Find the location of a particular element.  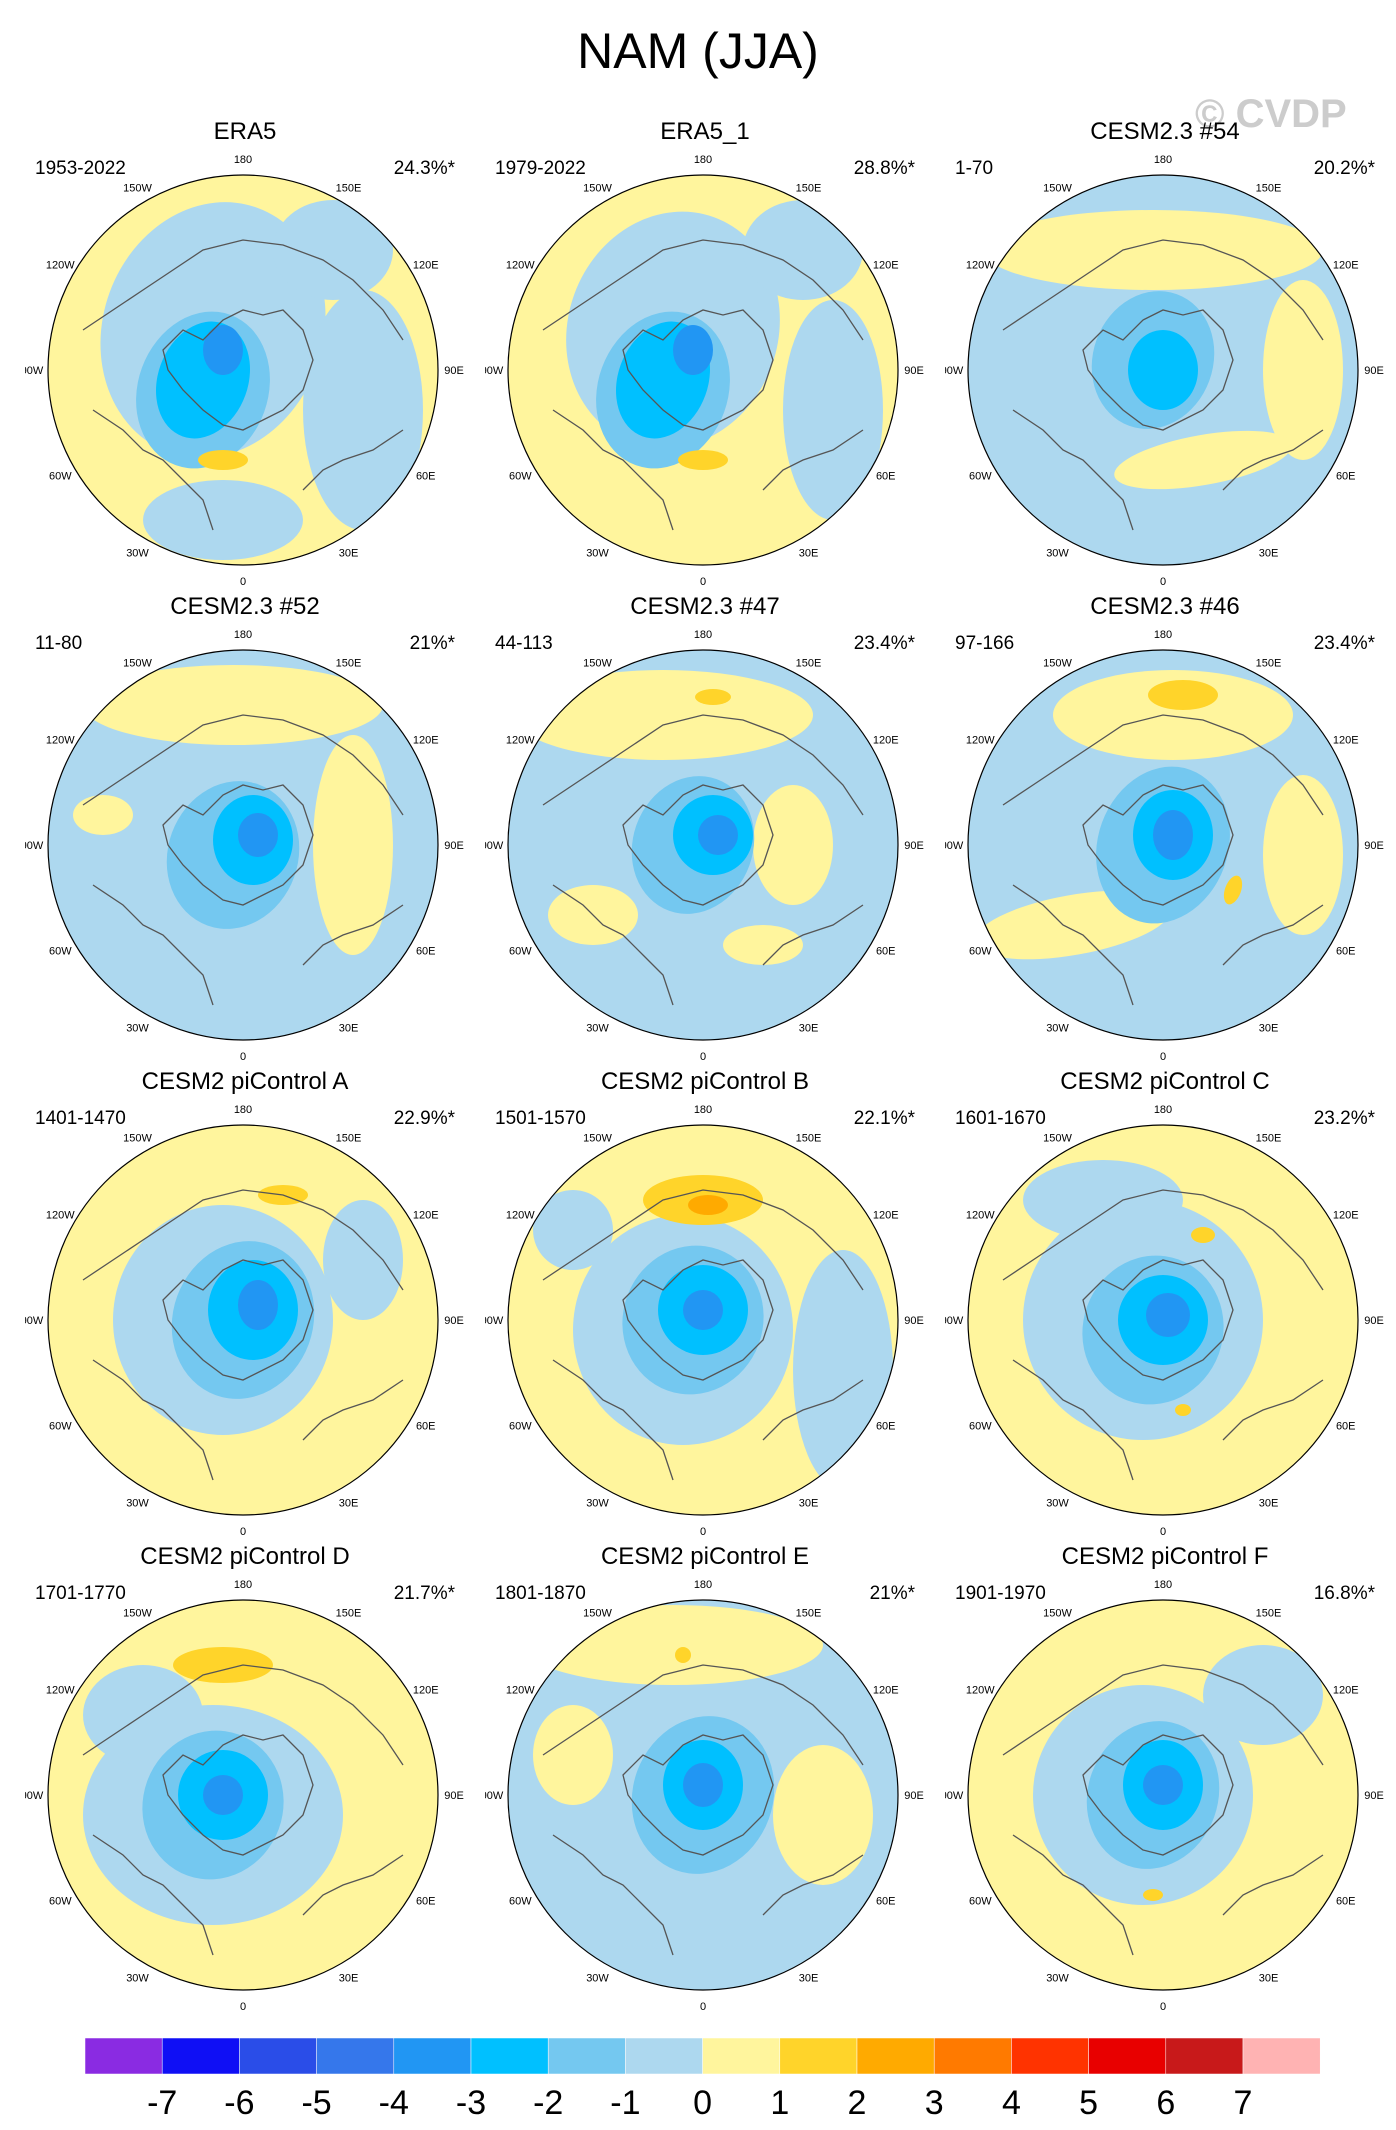

panel-variance: 23.2%* is located at coordinates (1344, 1118).